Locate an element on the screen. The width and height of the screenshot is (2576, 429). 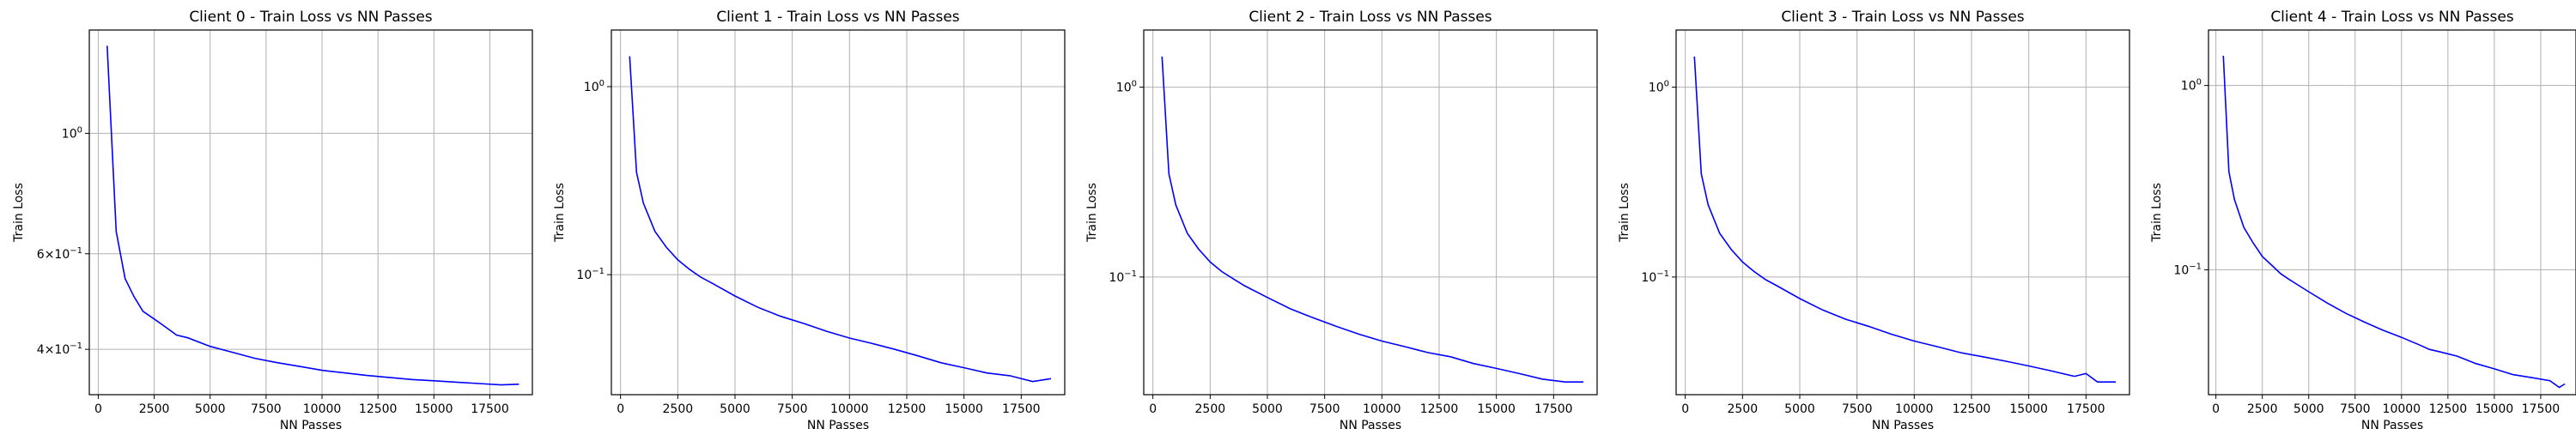
chart-title: Client 4 - Train Loss vs NN Passes is located at coordinates (2391, 17).